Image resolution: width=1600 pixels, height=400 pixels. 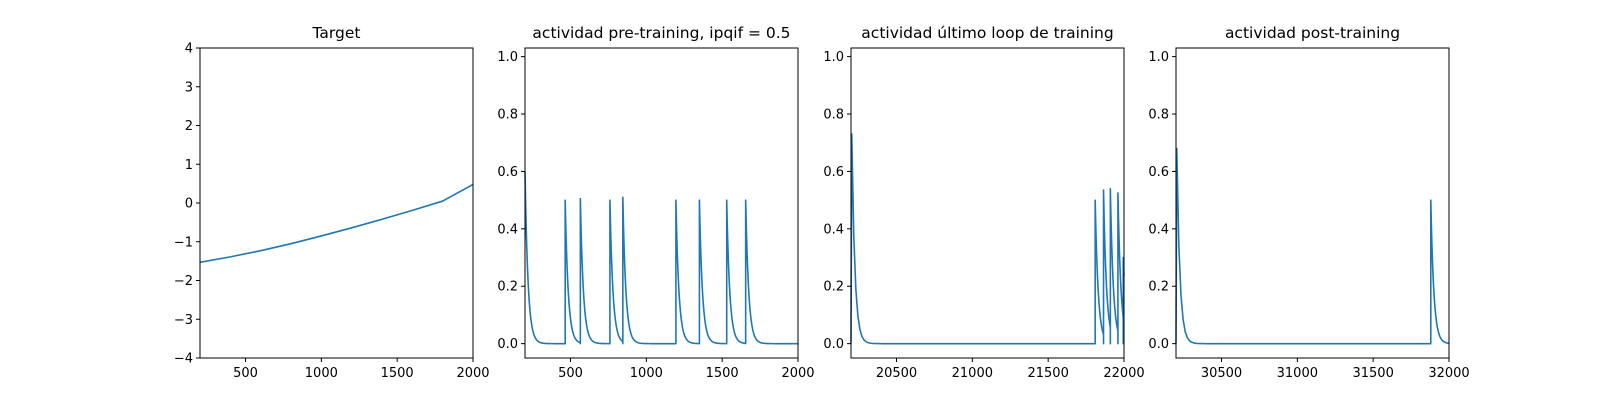 I want to click on chart-title: actividad pre-training, ipqif = 0.5, so click(x=661, y=33).